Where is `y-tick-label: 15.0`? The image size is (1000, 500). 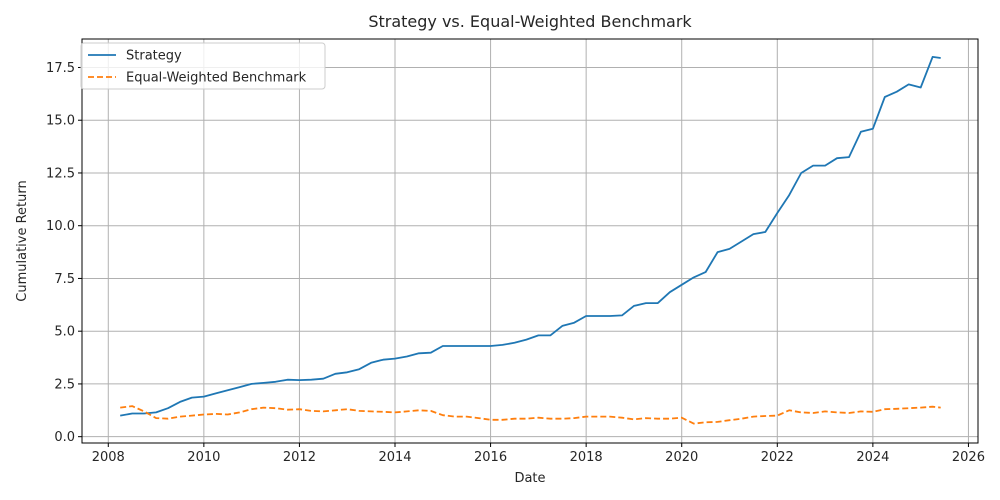 y-tick-label: 15.0 is located at coordinates (60, 121).